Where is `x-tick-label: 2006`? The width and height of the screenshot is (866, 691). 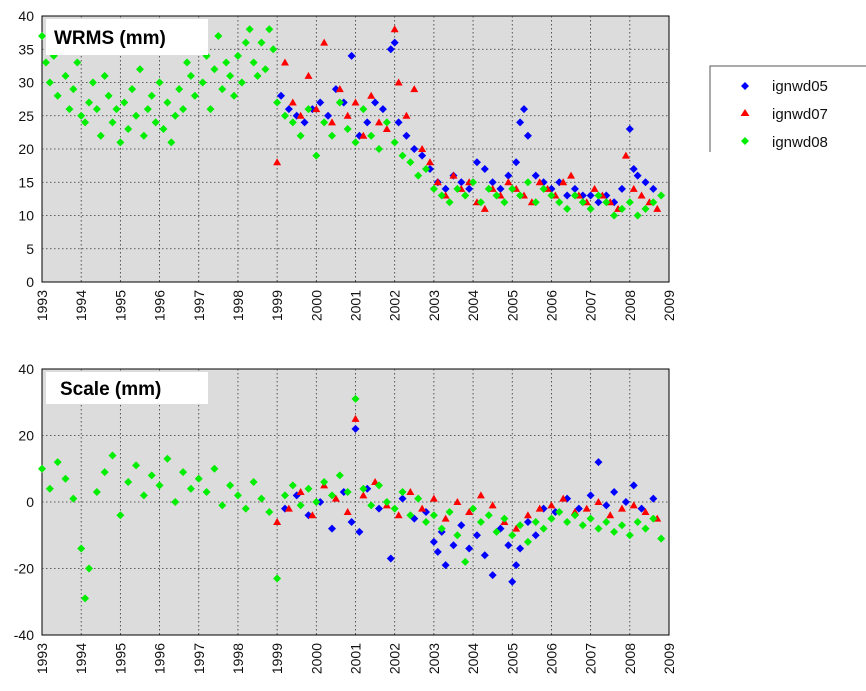
x-tick-label: 2006 is located at coordinates (551, 305).